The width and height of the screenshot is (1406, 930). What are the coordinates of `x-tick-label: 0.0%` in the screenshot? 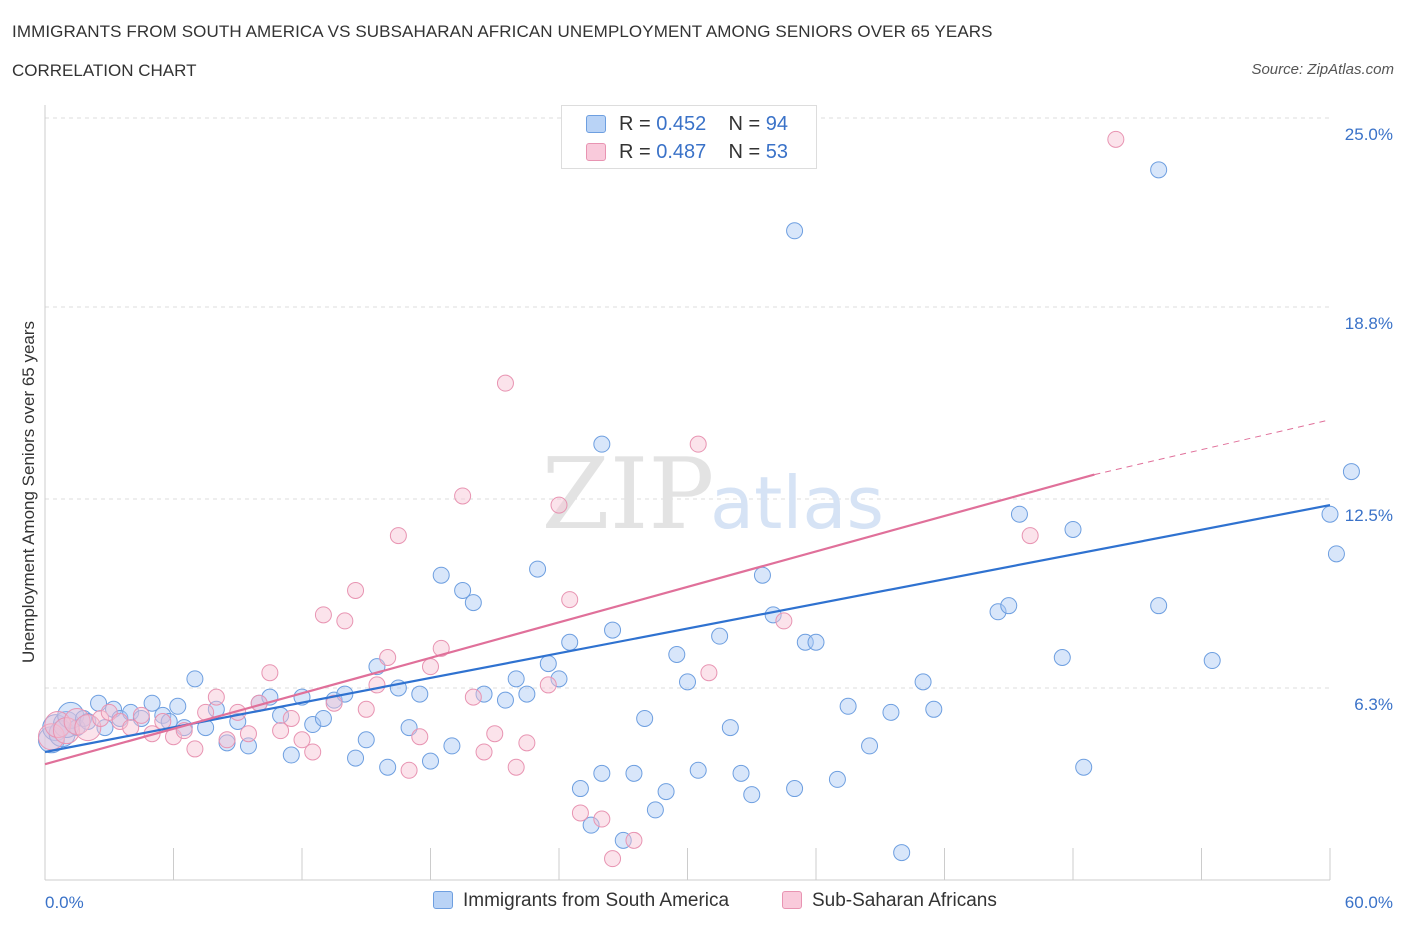 It's located at (64, 902).